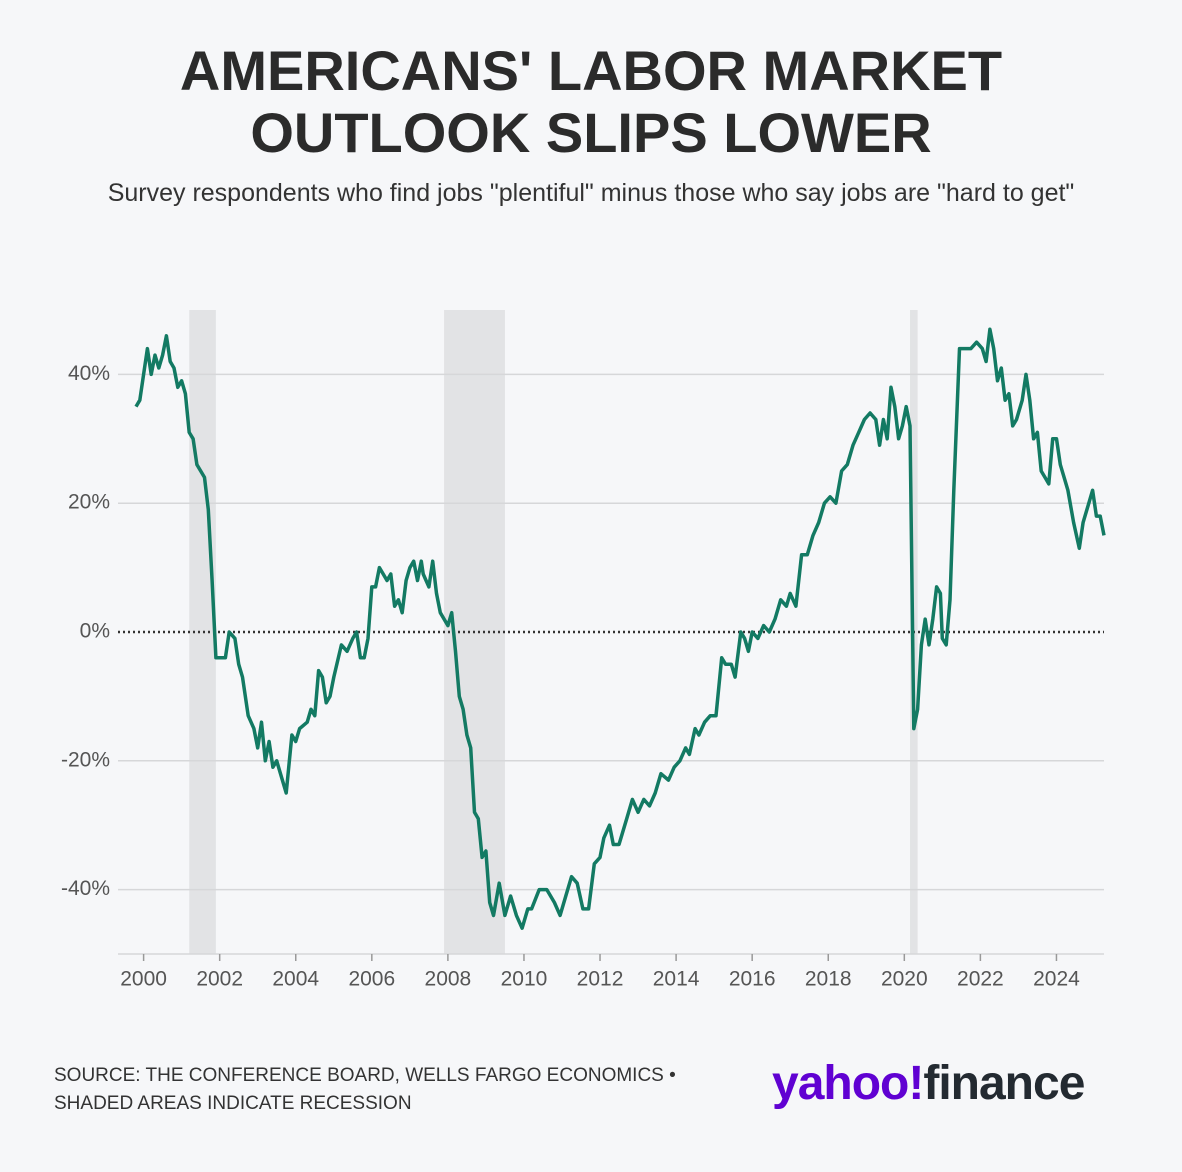  Describe the element at coordinates (828, 979) in the screenshot. I see `x-tick-label: 2018` at that location.